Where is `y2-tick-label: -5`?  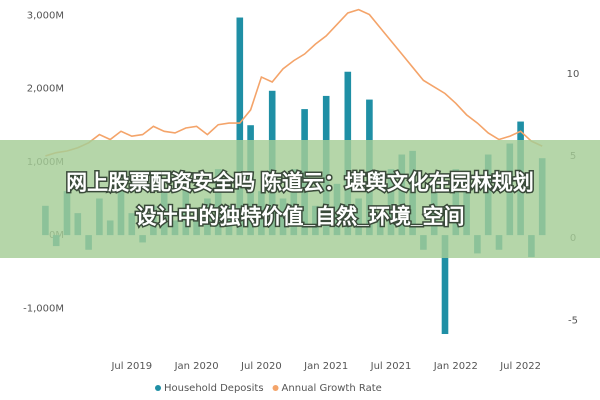
y2-tick-label: -5 is located at coordinates (573, 320).